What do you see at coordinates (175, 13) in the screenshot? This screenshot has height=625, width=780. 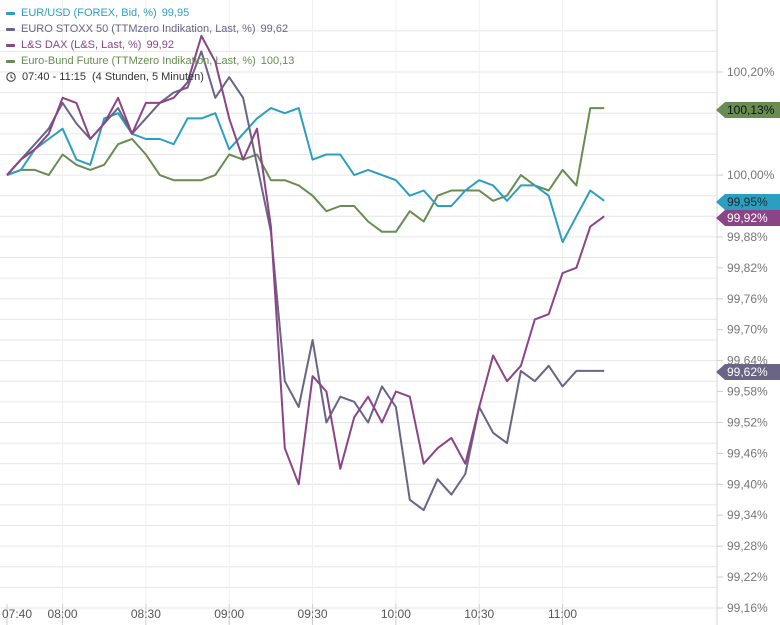 I see `legend-value: 99,95` at bounding box center [175, 13].